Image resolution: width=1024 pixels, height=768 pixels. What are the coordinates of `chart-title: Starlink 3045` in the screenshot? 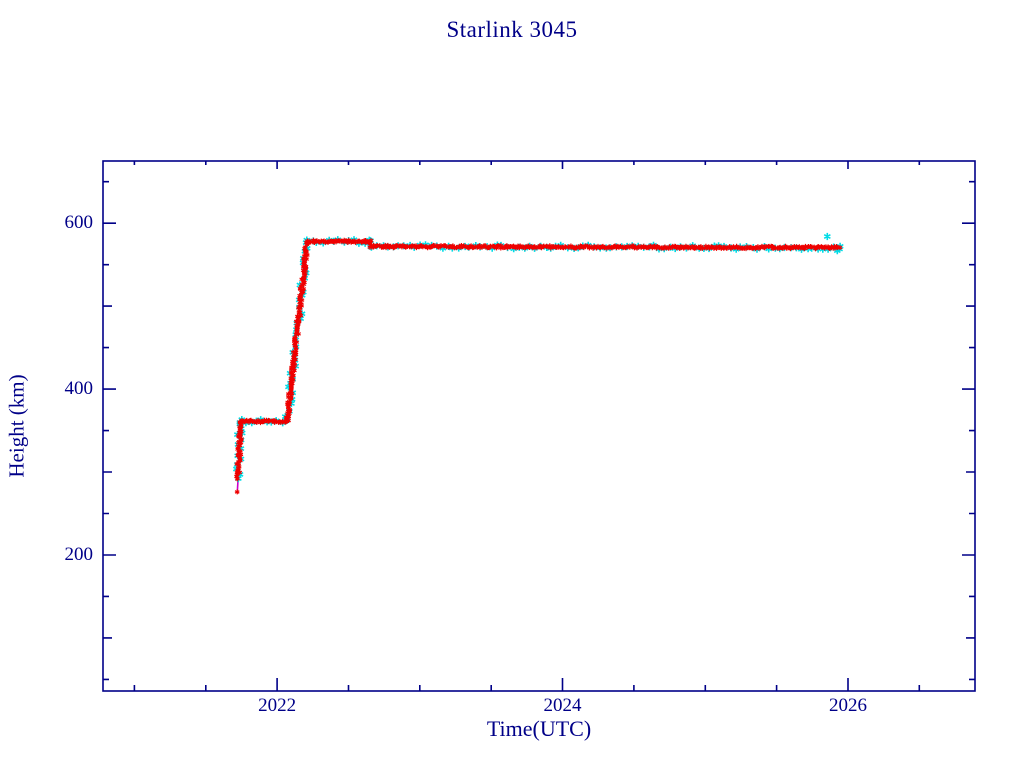 It's located at (512, 29).